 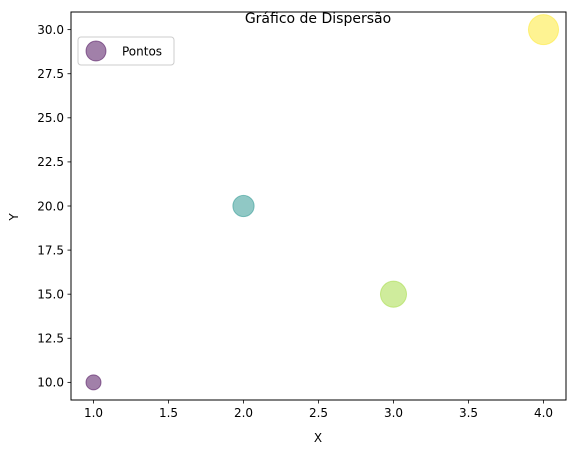 What do you see at coordinates (318, 19) in the screenshot?
I see `chart-title: Gráfico de Dispersão` at bounding box center [318, 19].